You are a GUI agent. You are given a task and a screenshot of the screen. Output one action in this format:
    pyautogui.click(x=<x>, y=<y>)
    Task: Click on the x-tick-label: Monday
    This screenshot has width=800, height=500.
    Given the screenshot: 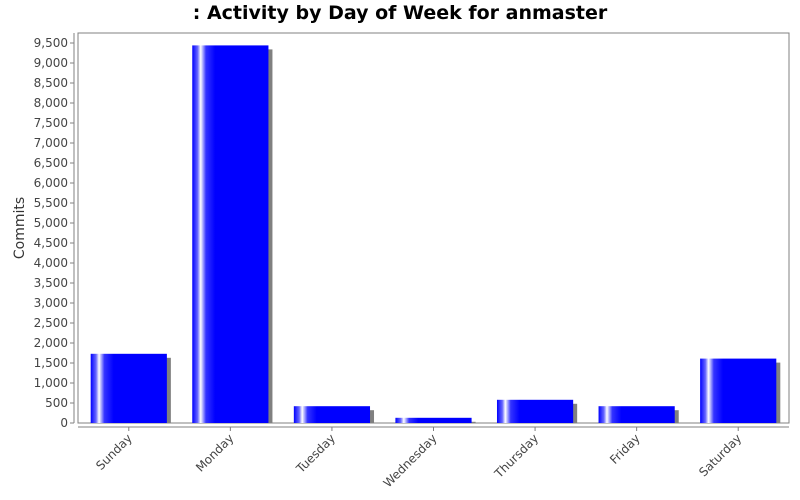 What is the action you would take?
    pyautogui.click(x=214, y=452)
    